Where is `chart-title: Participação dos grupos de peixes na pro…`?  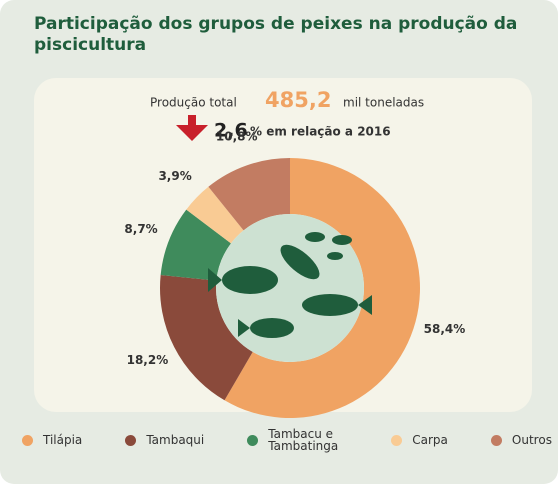 chart-title: Participação dos grupos de peixes na pro… is located at coordinates (276, 34).